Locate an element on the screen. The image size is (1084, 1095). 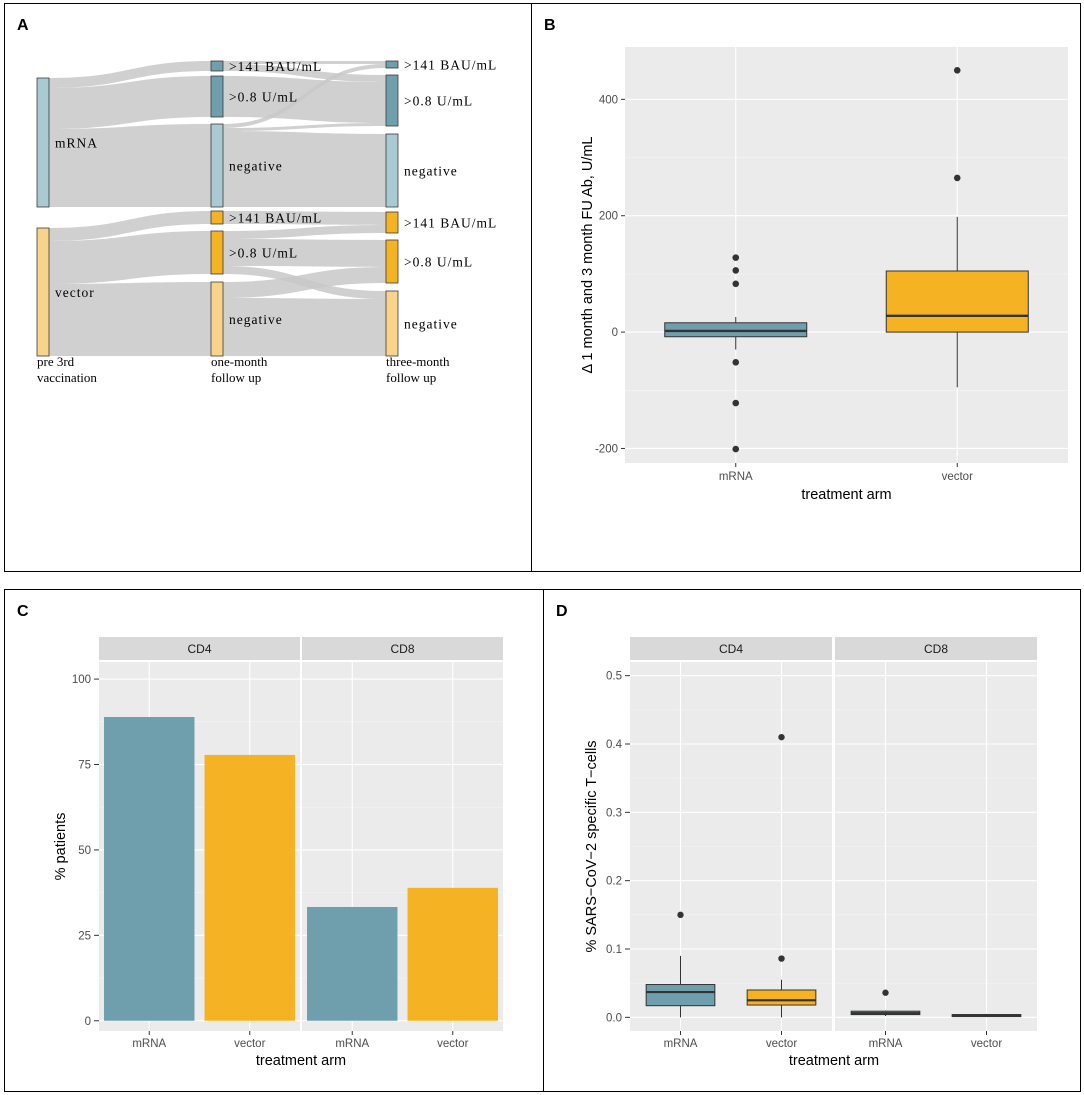
flow-vector-to-neg is located at coordinates (130, 319).